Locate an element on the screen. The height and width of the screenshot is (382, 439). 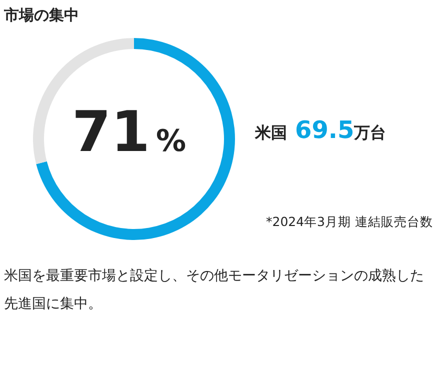
chart-title: 市場の集中 is located at coordinates (41, 15).